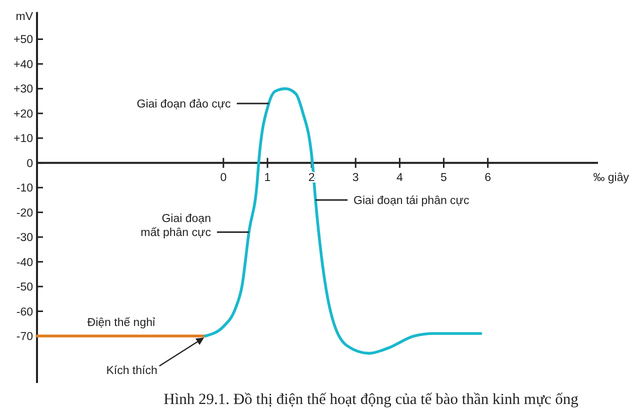 The image size is (632, 412). Describe the element at coordinates (23, 114) in the screenshot. I see `y-tick-label: +20` at that location.